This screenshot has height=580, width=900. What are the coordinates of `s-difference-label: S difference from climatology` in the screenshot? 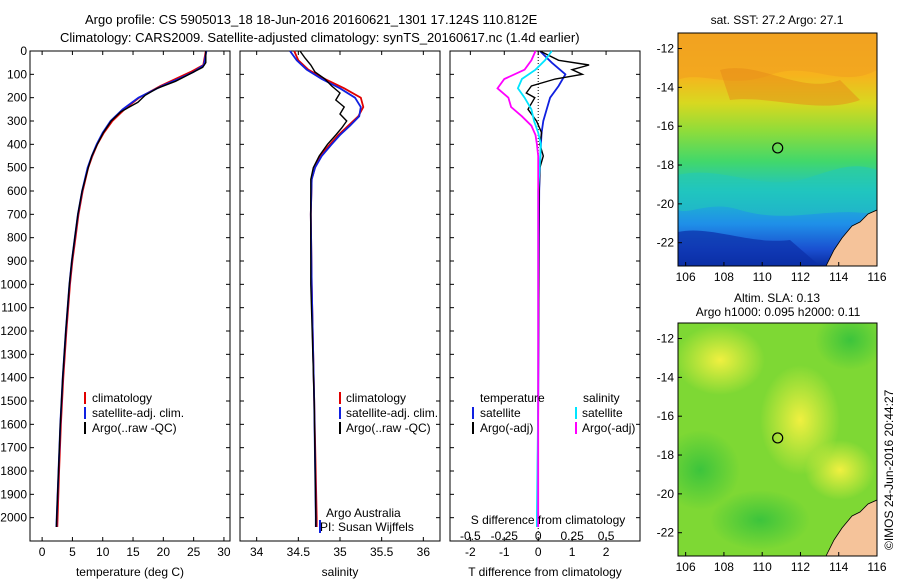 It's located at (548, 520).